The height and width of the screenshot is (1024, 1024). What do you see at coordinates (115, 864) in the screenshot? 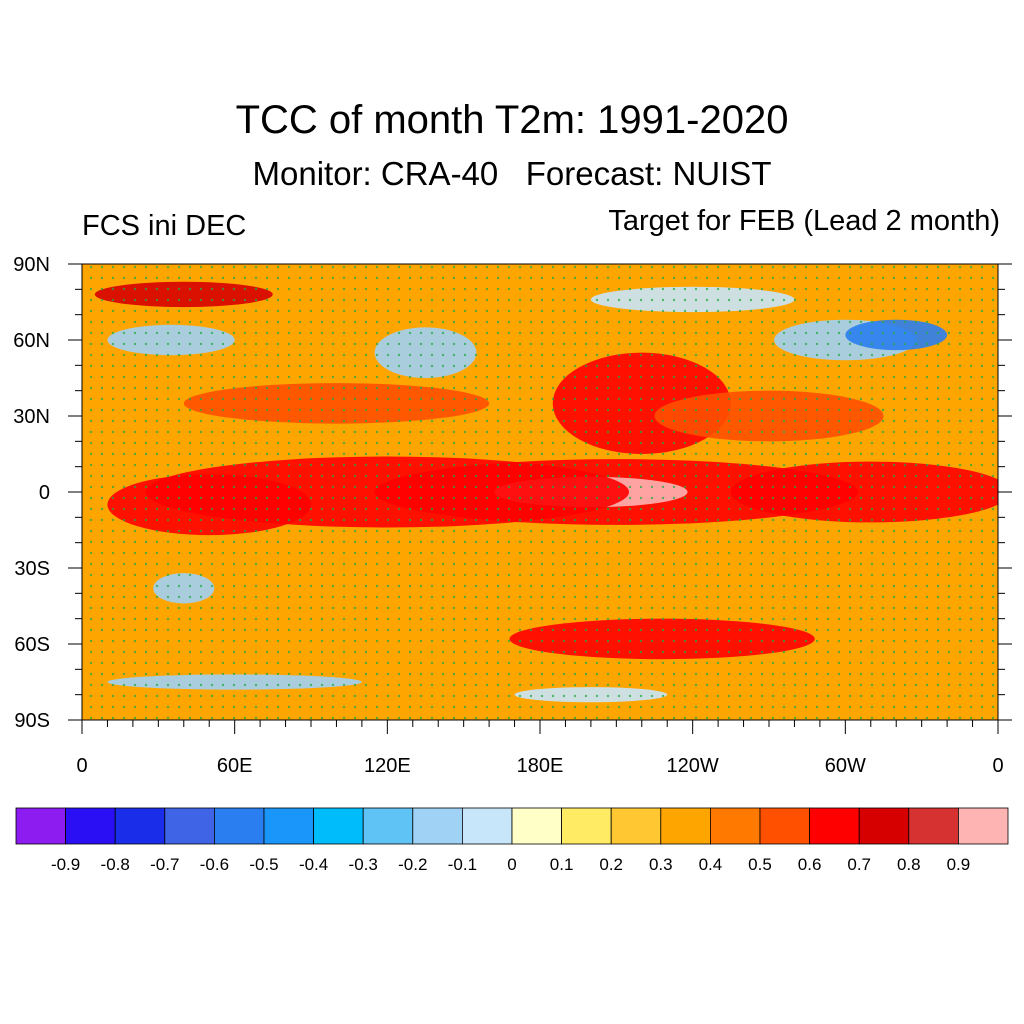
I see `colorbar-label: -0.8` at bounding box center [115, 864].